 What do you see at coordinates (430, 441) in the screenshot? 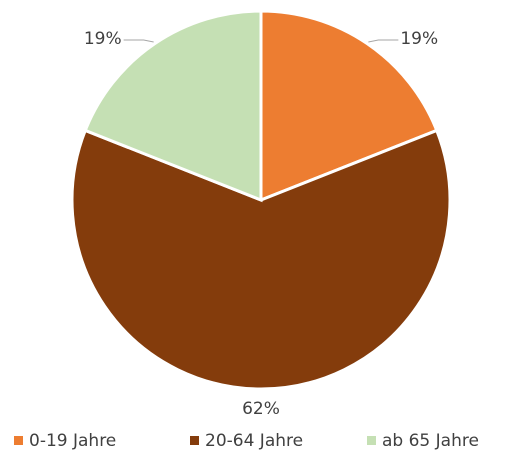
I see `legend-label: ab 65 Jahre` at bounding box center [430, 441].